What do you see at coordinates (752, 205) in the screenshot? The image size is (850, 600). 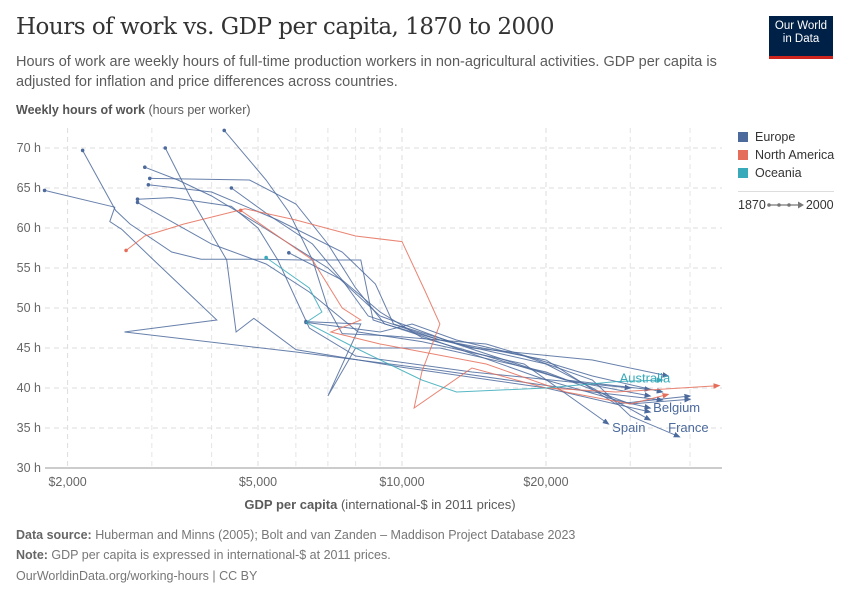 I see `time-start: 1870` at bounding box center [752, 205].